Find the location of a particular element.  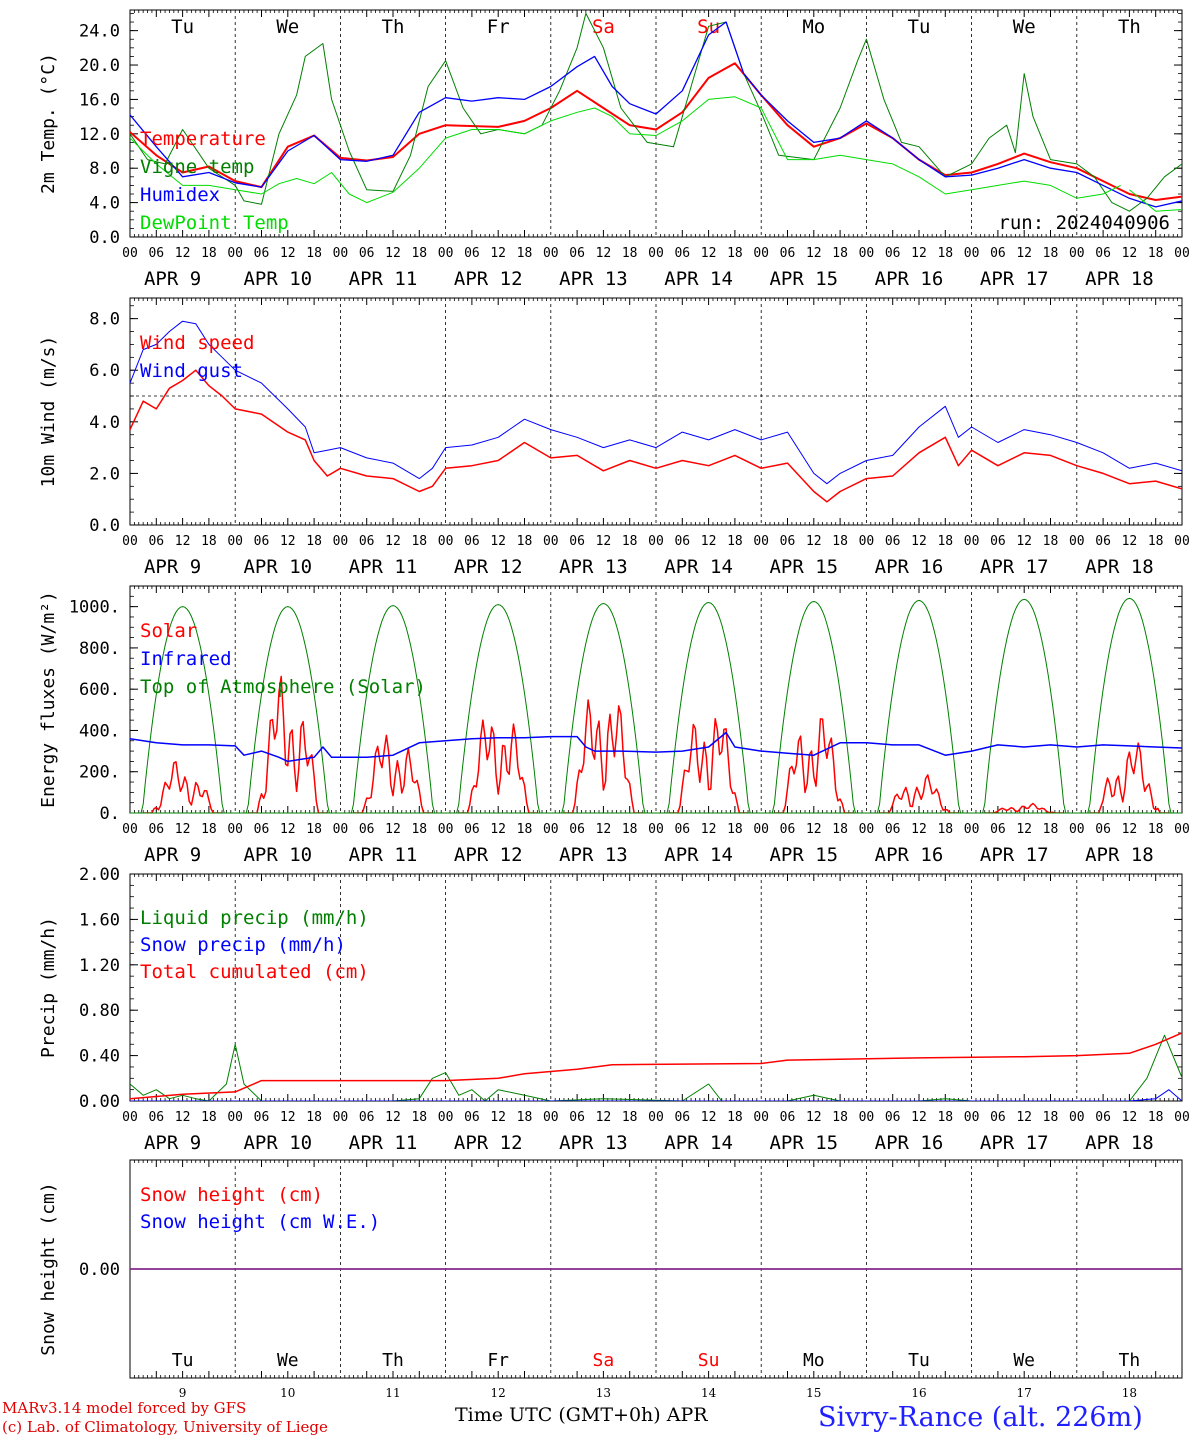

legend-entry: Wind gust is located at coordinates (191, 371).